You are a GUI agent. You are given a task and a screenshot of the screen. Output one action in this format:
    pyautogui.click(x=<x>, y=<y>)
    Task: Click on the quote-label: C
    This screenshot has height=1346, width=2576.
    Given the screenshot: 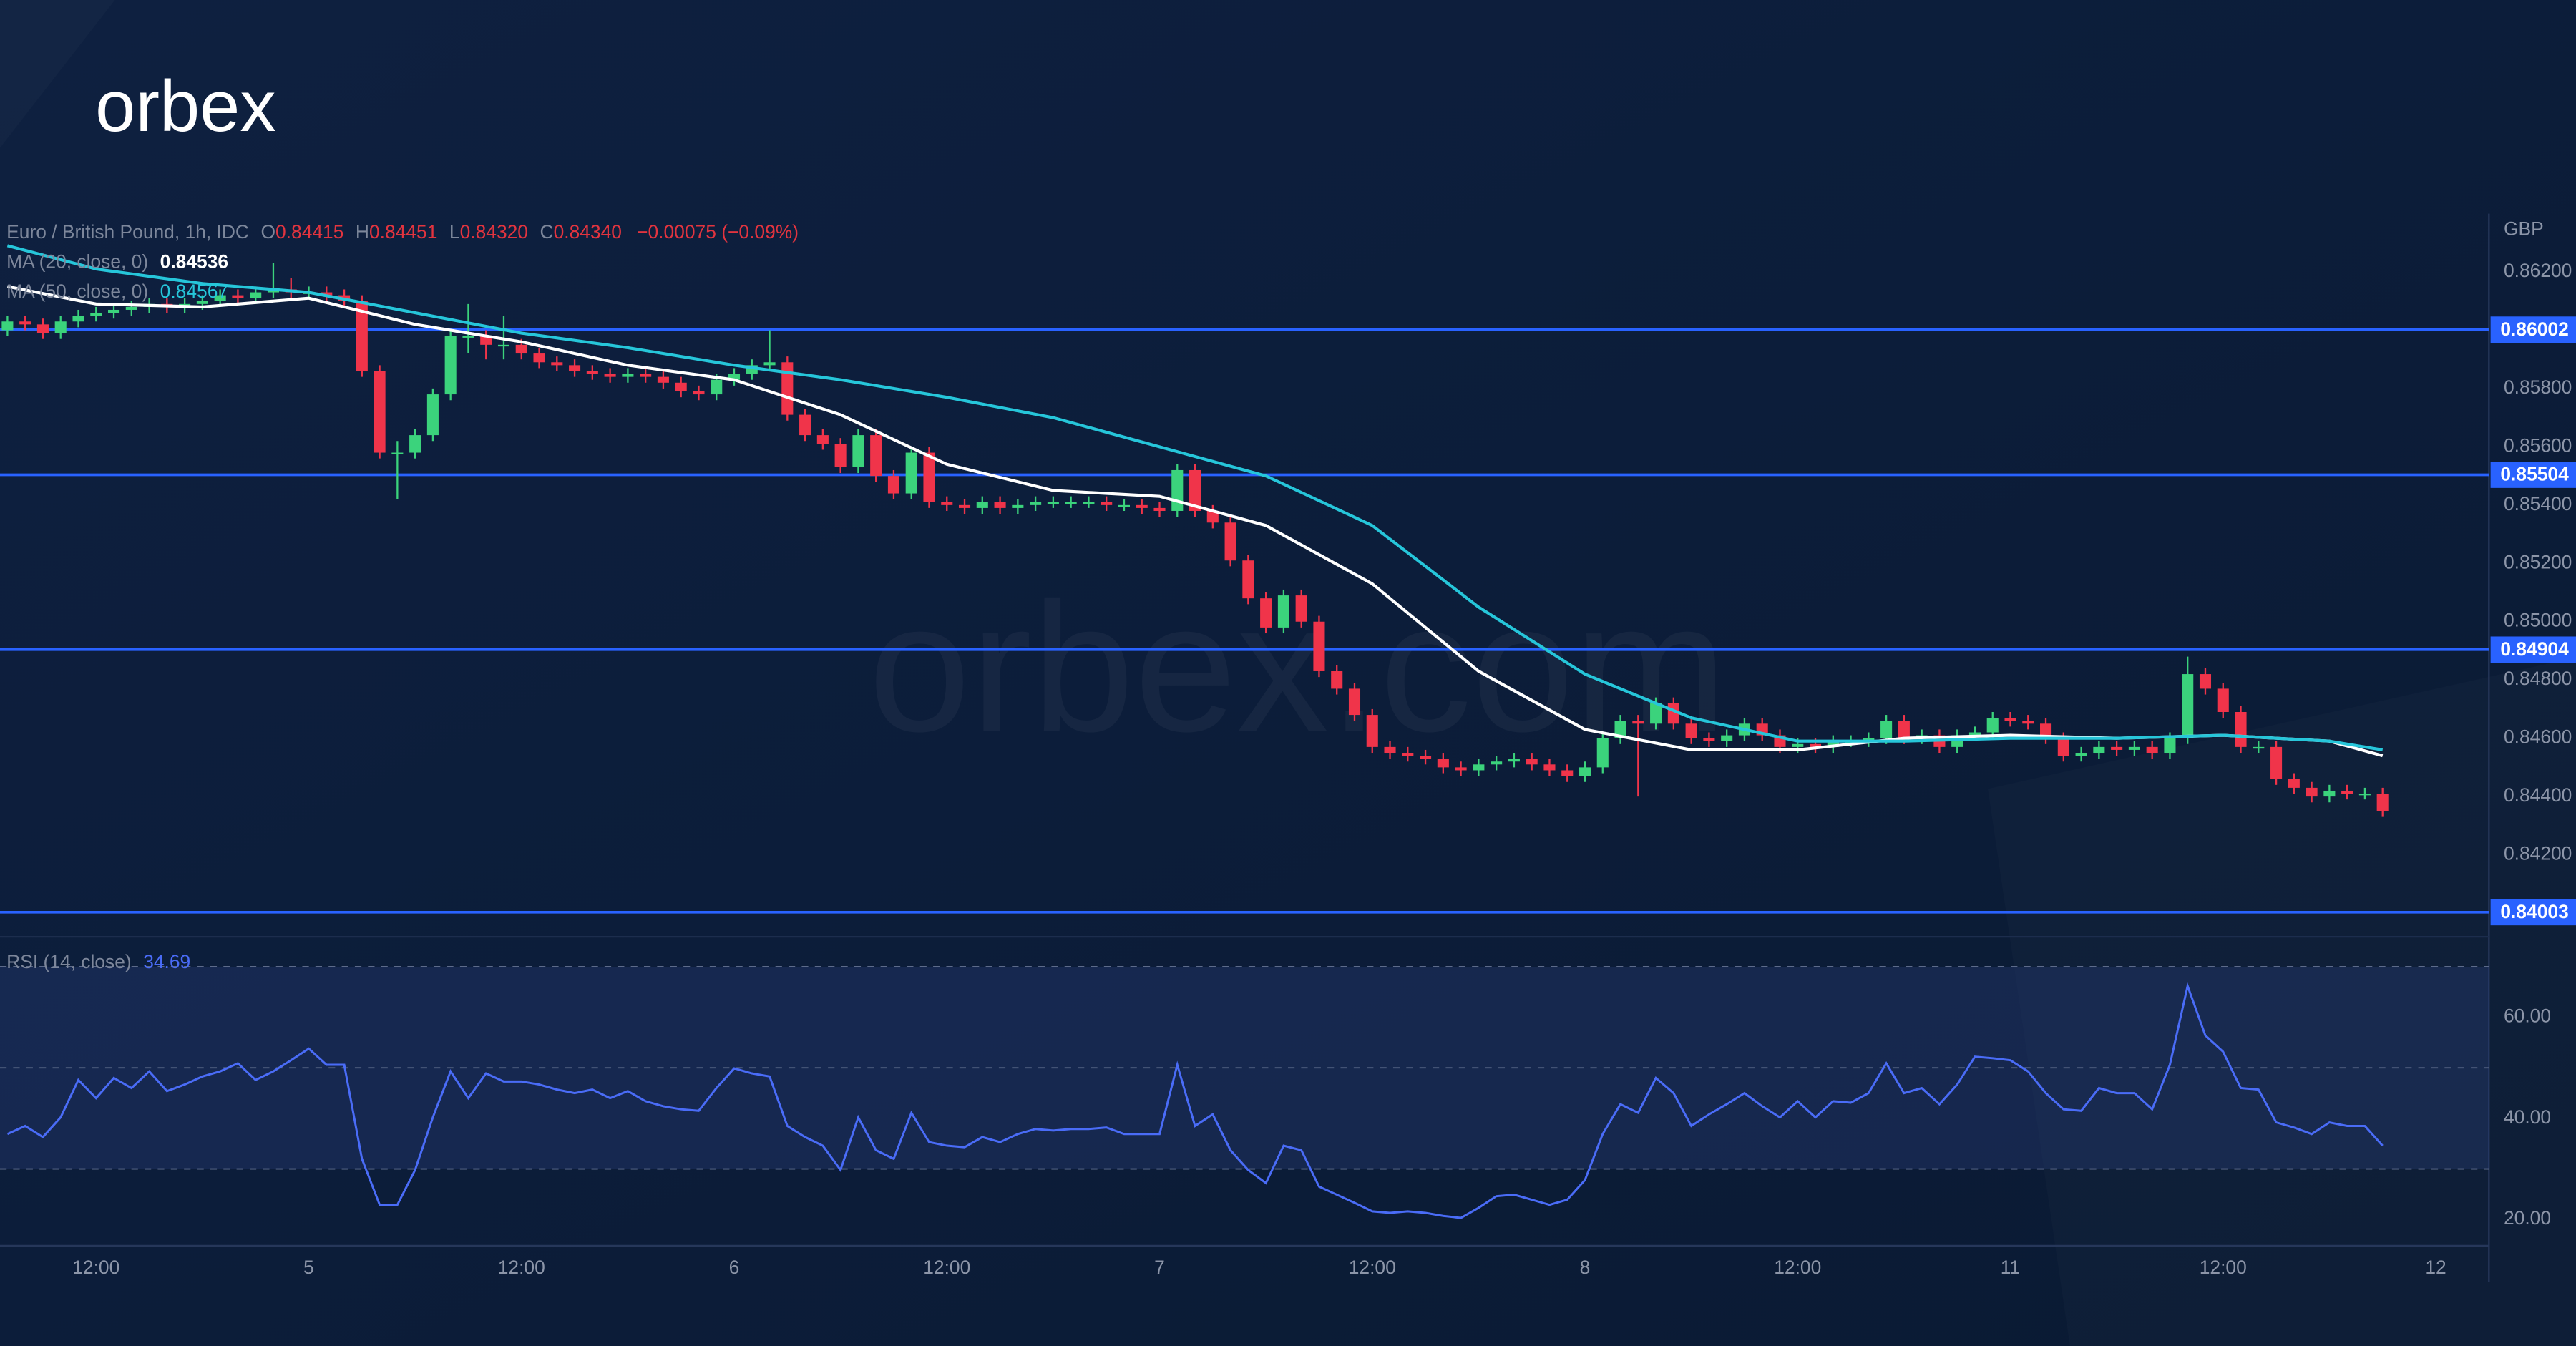 What is the action you would take?
    pyautogui.click(x=547, y=232)
    